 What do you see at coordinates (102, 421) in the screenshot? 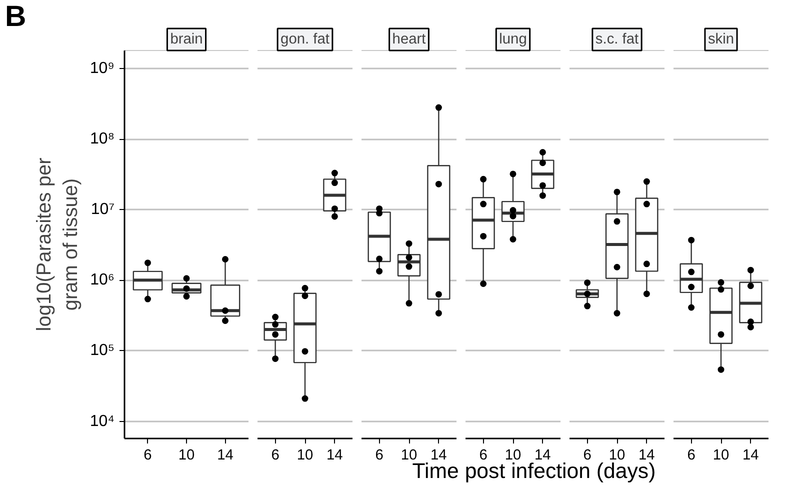
I see `y-tick-label: 10⁴` at bounding box center [102, 421].